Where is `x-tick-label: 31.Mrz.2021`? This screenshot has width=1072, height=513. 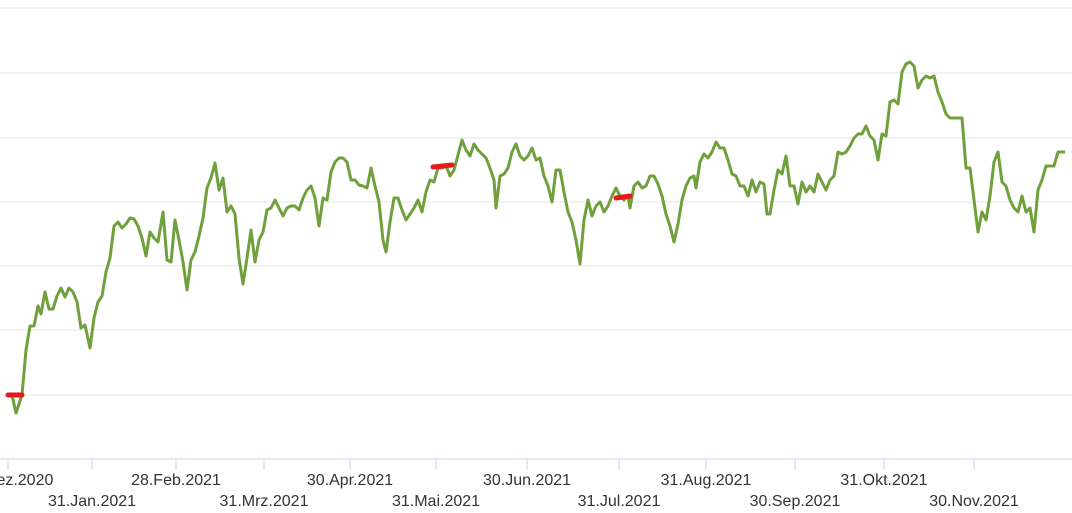 x-tick-label: 31.Mrz.2021 is located at coordinates (264, 501).